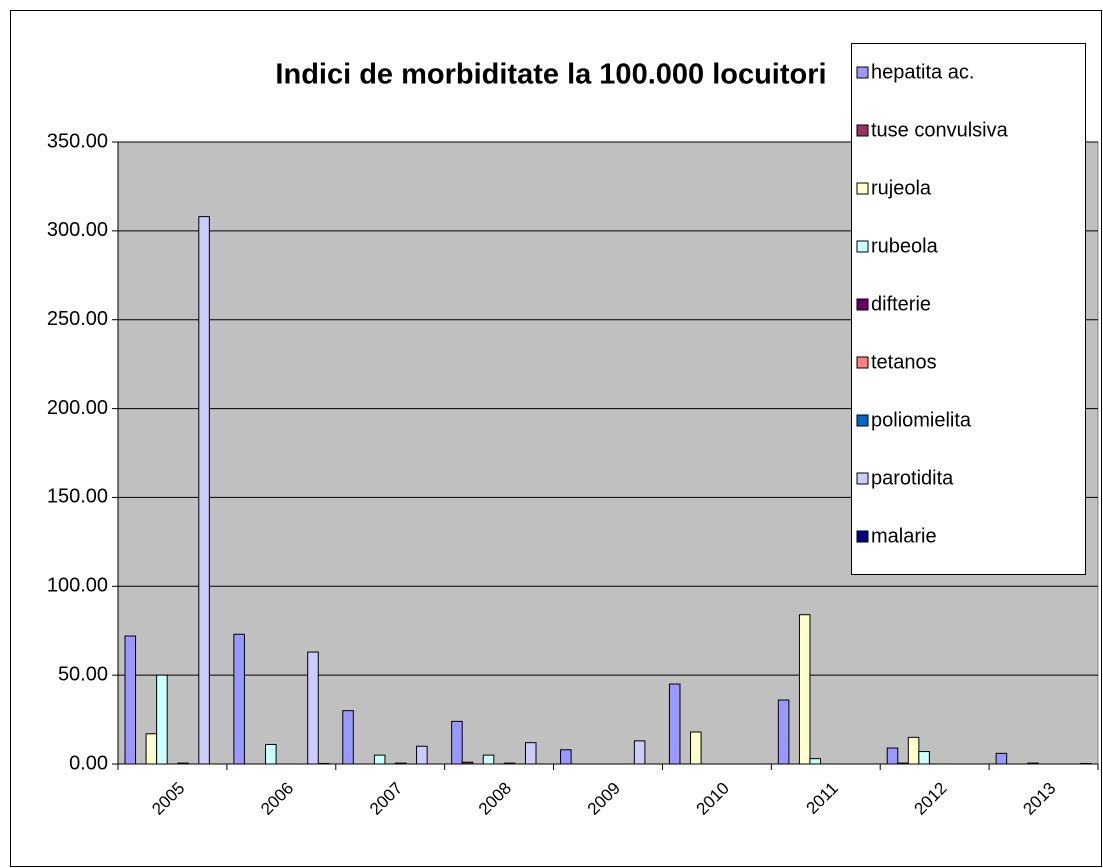 Image resolution: width=1103 pixels, height=868 pixels. What do you see at coordinates (904, 536) in the screenshot?
I see `legend-label: malarie` at bounding box center [904, 536].